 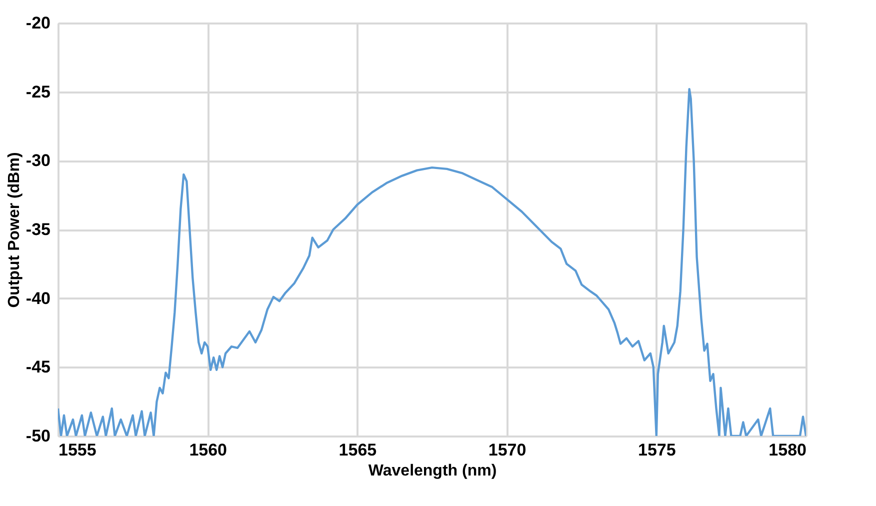 What do you see at coordinates (14, 230) in the screenshot?
I see `y-axis-title: Output Power (dBm)` at bounding box center [14, 230].